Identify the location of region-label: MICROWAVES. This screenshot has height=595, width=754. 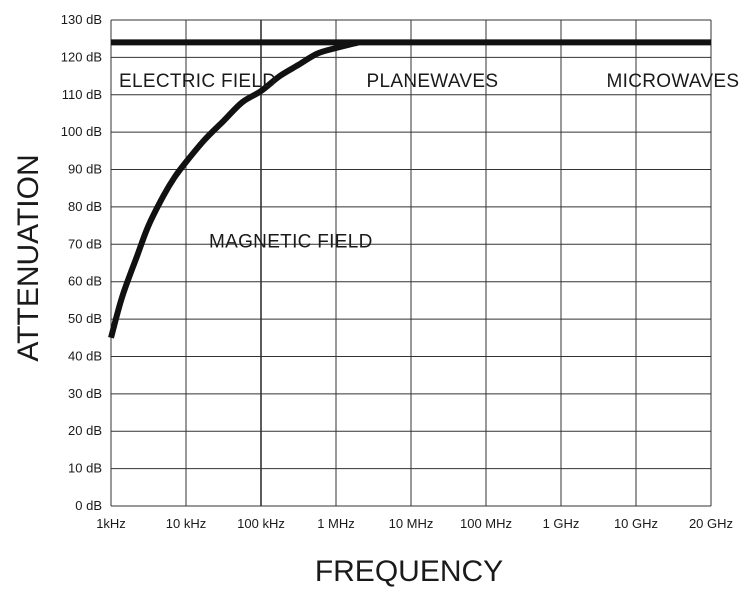
(673, 81).